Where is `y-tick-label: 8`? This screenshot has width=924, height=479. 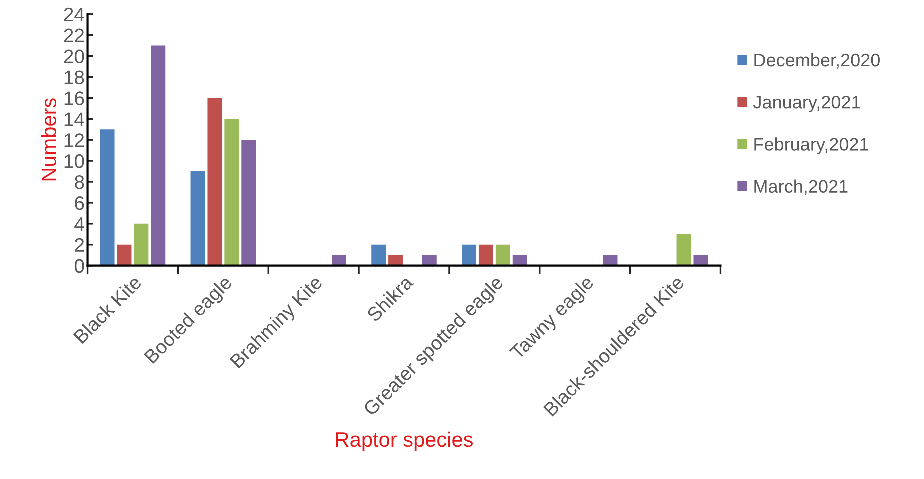
y-tick-label: 8 is located at coordinates (79, 182).